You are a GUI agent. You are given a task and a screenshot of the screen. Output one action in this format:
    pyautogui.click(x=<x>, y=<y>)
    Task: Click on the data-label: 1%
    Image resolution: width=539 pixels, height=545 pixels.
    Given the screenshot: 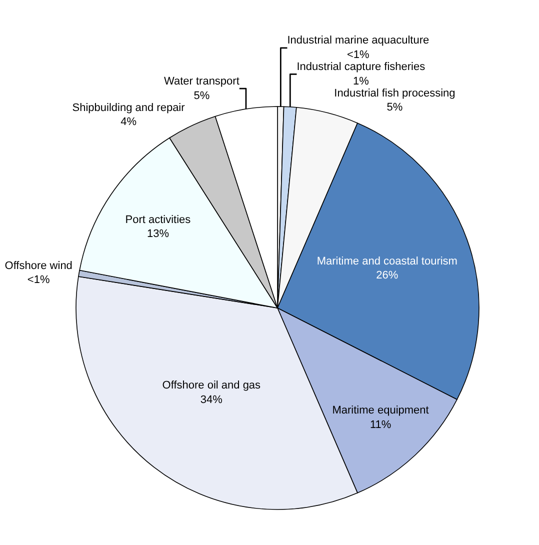 What is the action you would take?
    pyautogui.click(x=361, y=81)
    